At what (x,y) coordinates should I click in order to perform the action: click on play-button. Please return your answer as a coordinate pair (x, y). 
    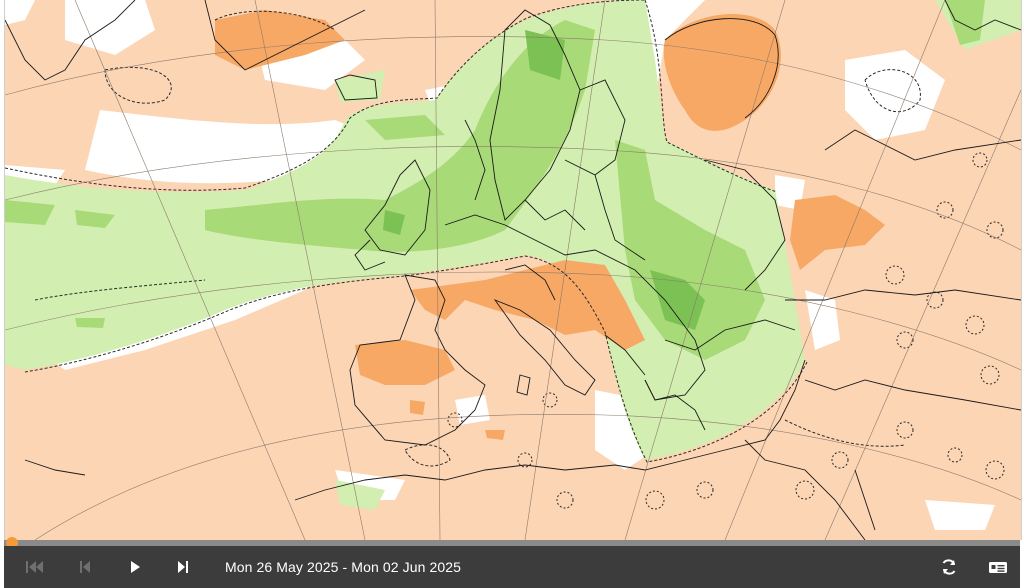
    Looking at the image, I should click on (135, 567).